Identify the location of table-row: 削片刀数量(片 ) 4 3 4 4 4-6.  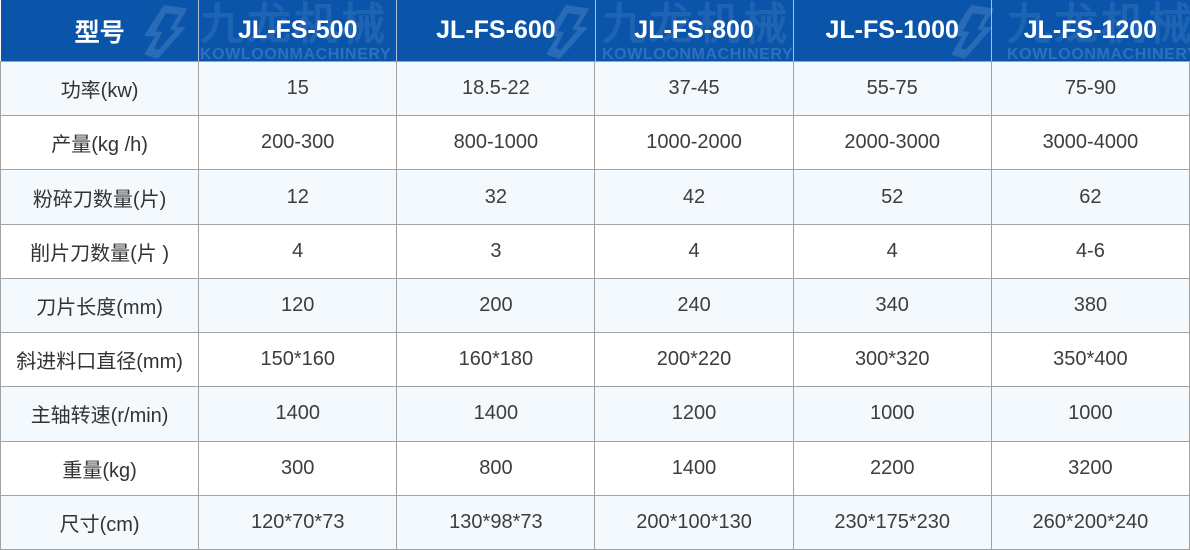
(595, 251).